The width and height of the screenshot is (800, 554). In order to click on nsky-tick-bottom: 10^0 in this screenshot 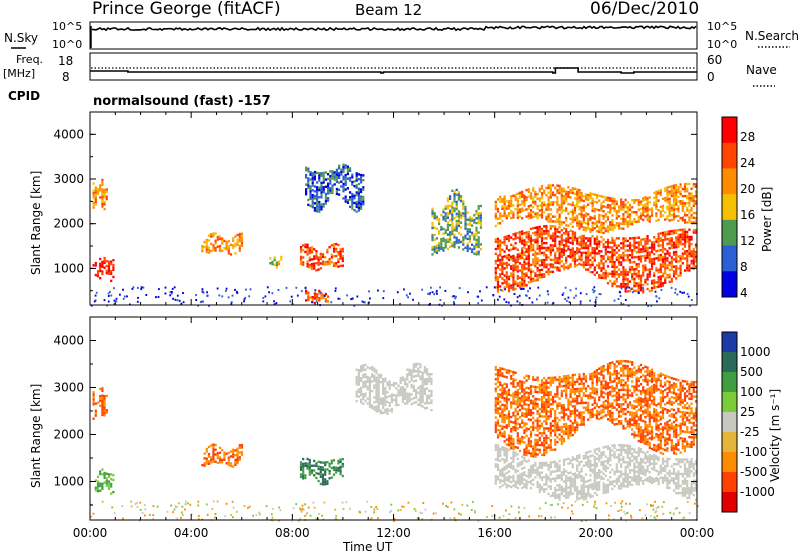, I will do `click(67, 44)`.